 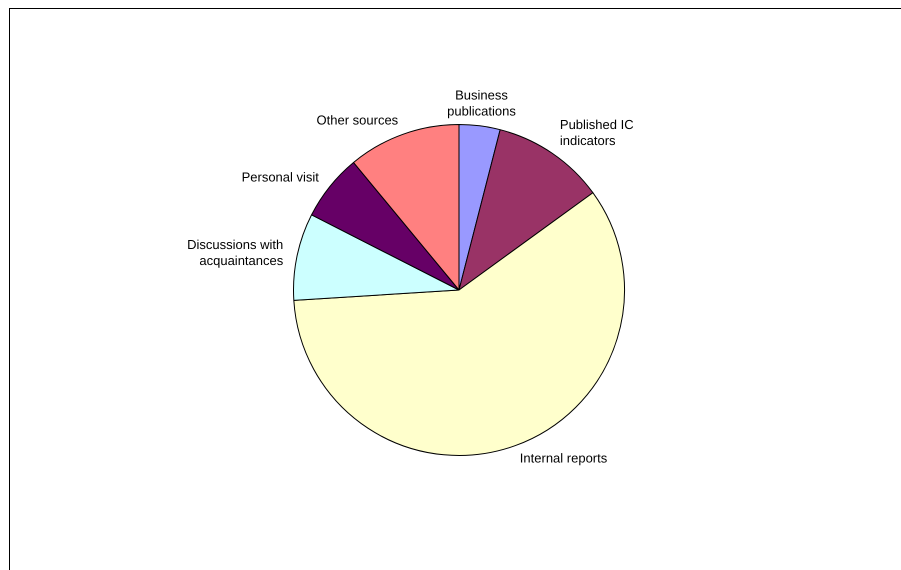 I want to click on slice-label: Personal visit, so click(x=281, y=176).